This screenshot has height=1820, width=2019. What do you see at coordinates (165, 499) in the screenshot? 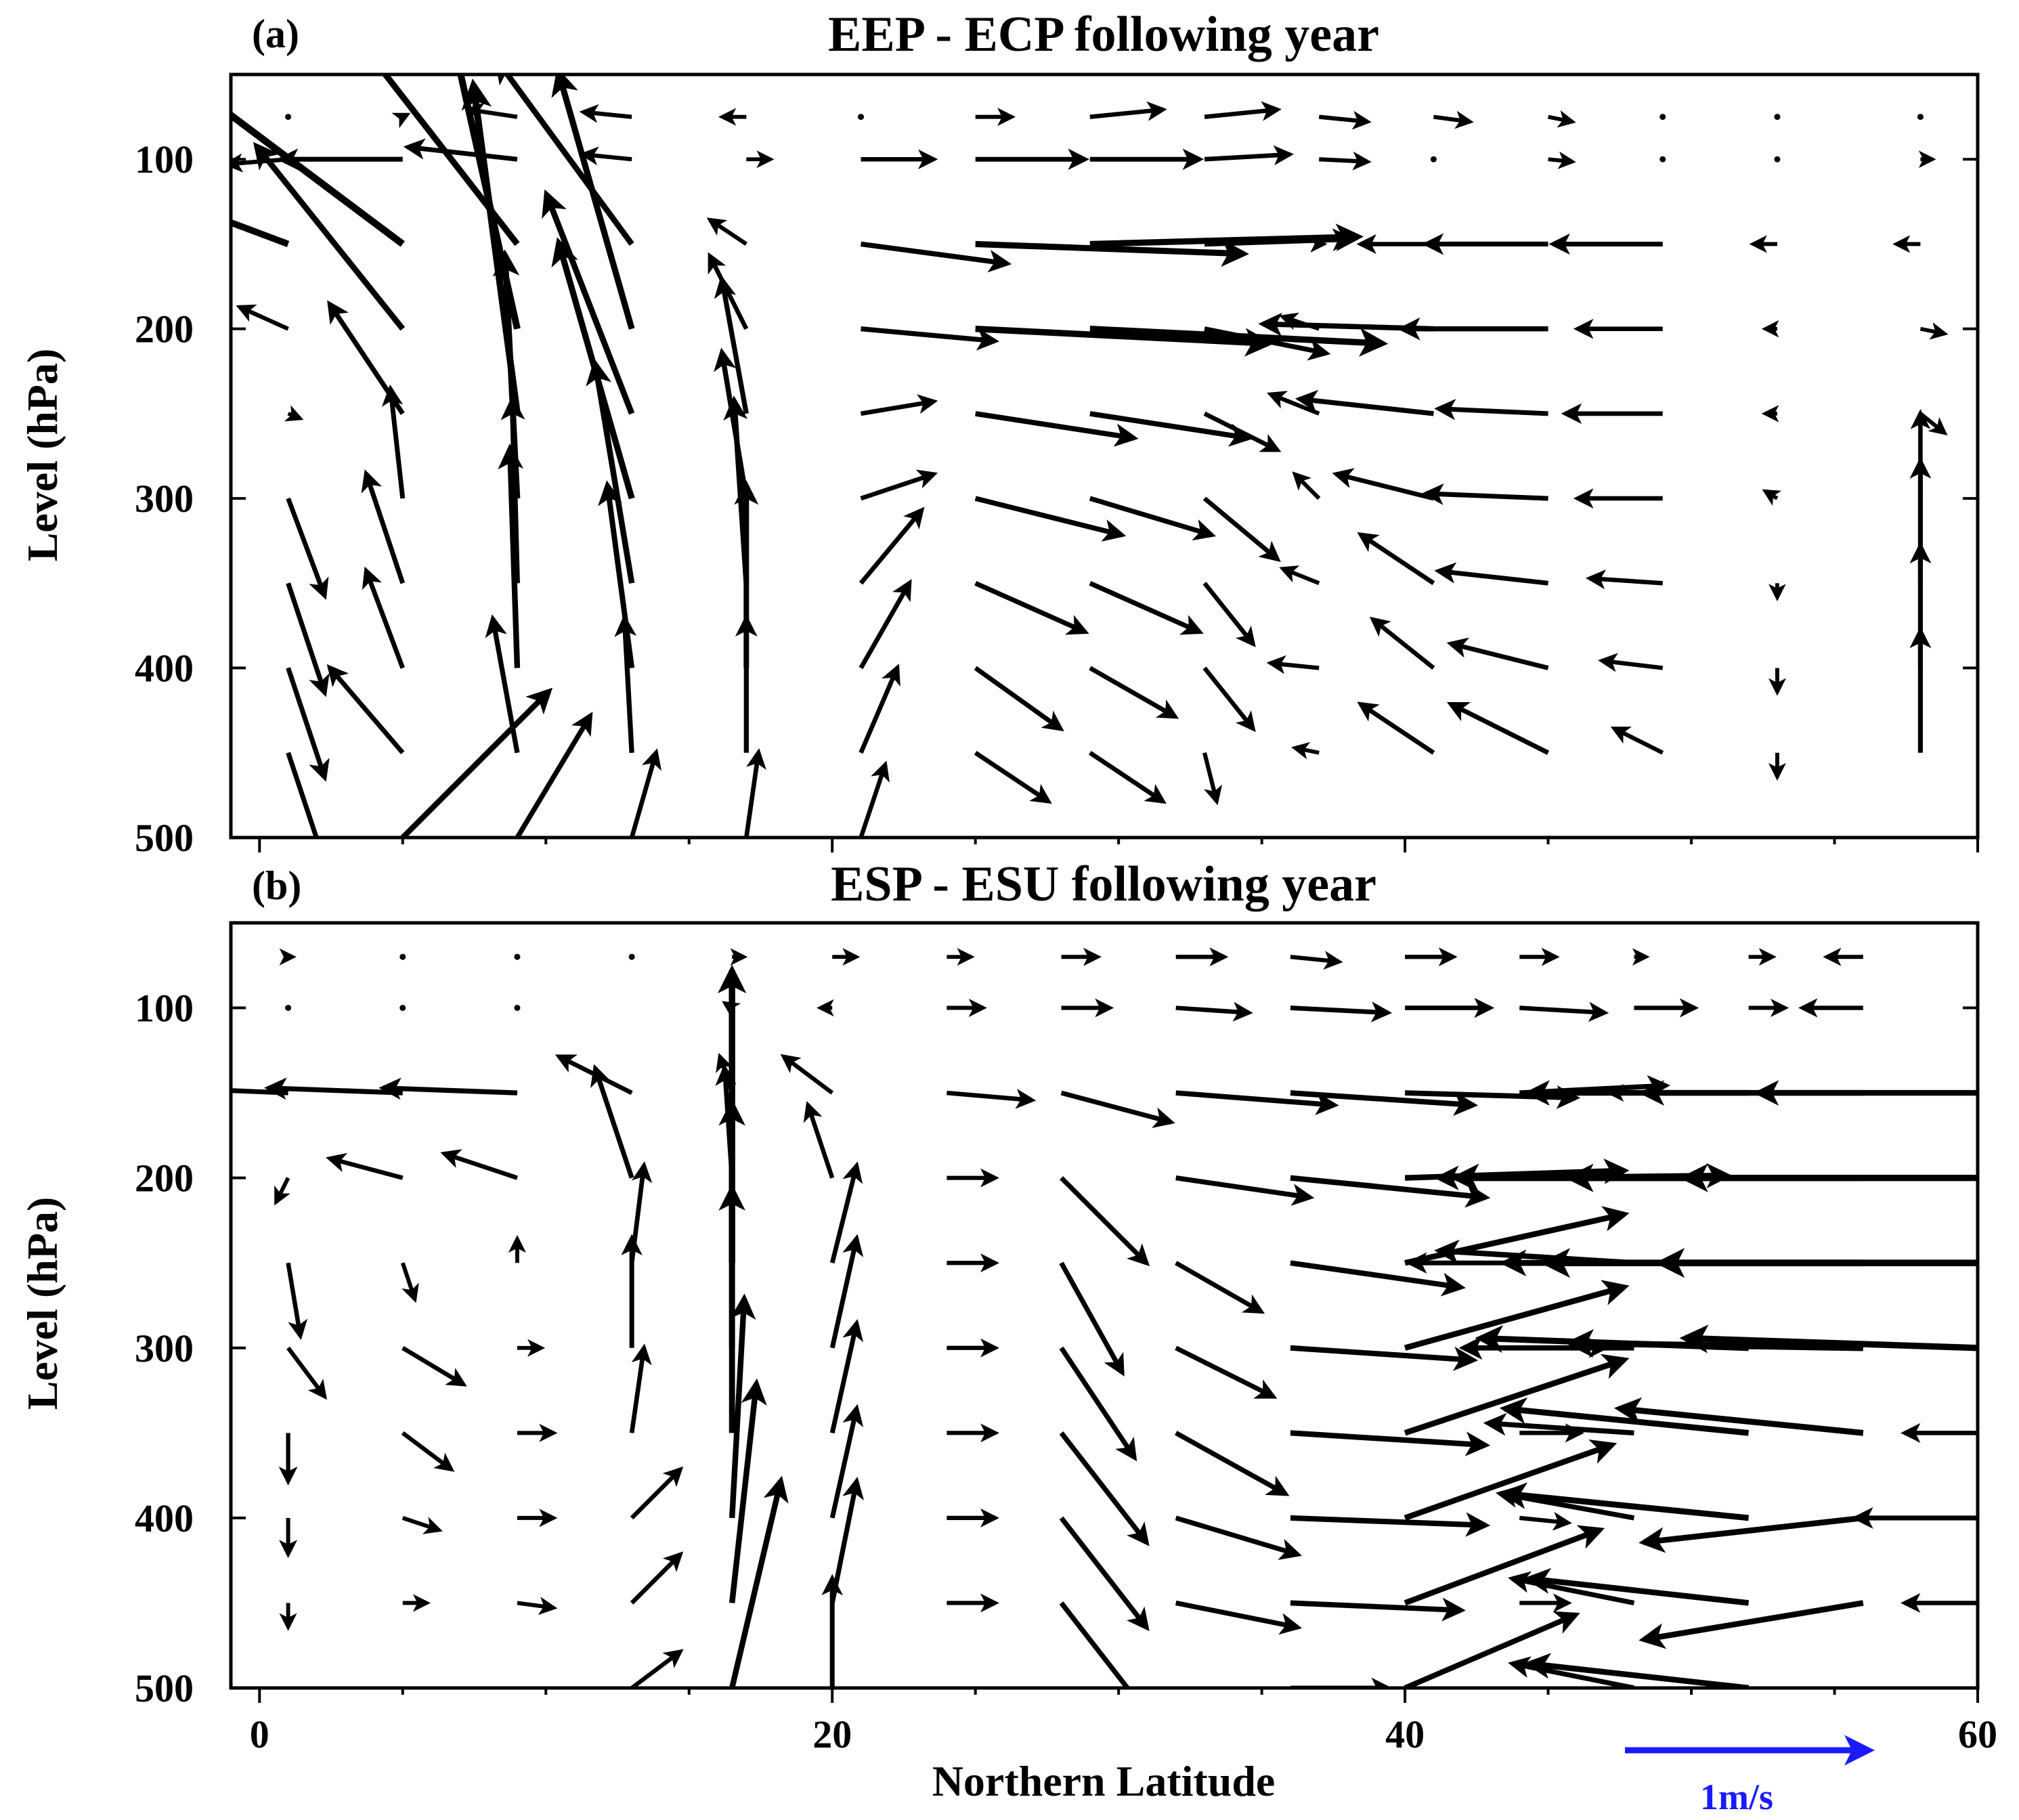
I see `y-tick-label: 300` at bounding box center [165, 499].